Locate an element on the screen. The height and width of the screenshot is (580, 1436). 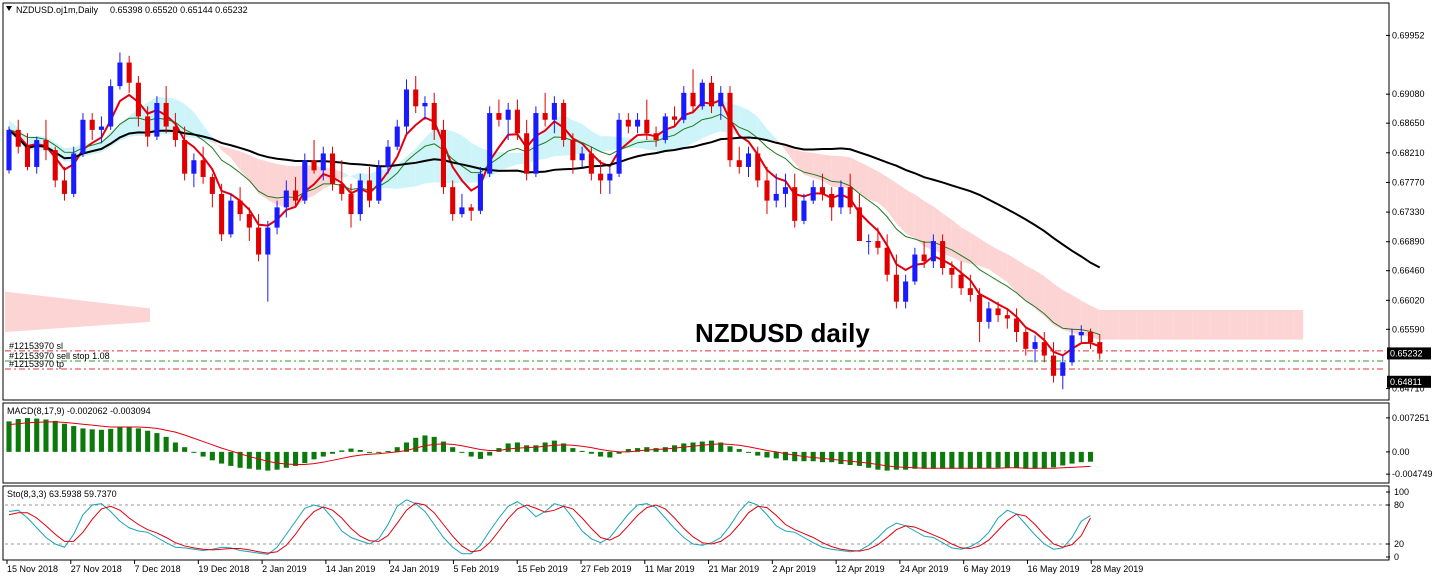
date-tick-label: 21 Mar 2019 is located at coordinates (734, 569).